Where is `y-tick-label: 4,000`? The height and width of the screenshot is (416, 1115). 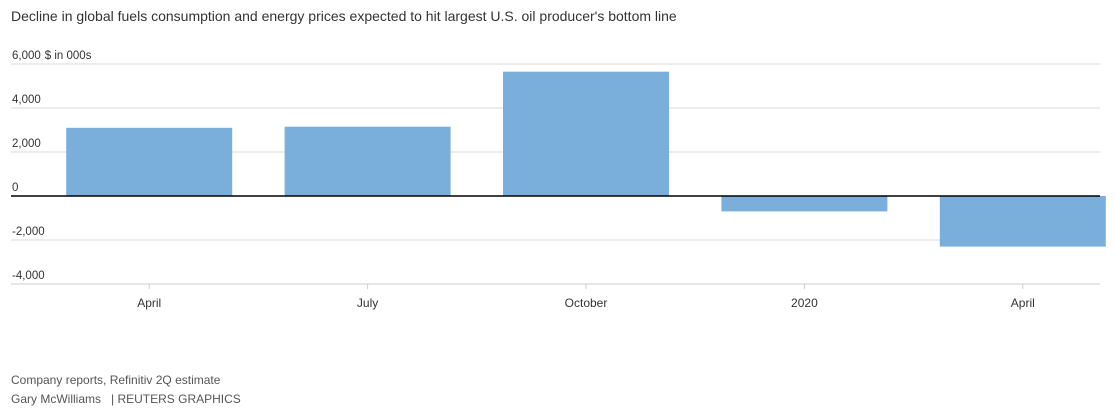 y-tick-label: 4,000 is located at coordinates (26, 100).